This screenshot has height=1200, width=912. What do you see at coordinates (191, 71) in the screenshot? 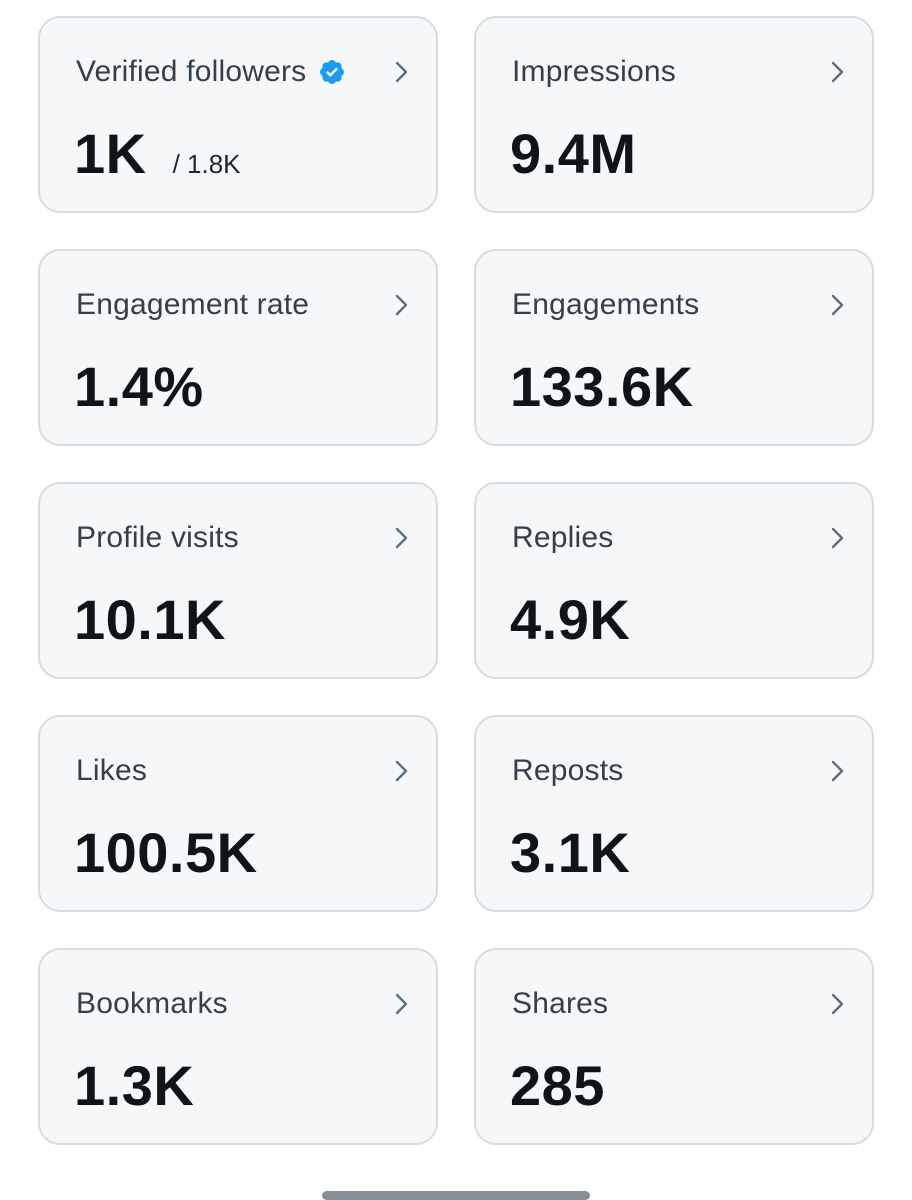
I see `card-label: Verified followers` at bounding box center [191, 71].